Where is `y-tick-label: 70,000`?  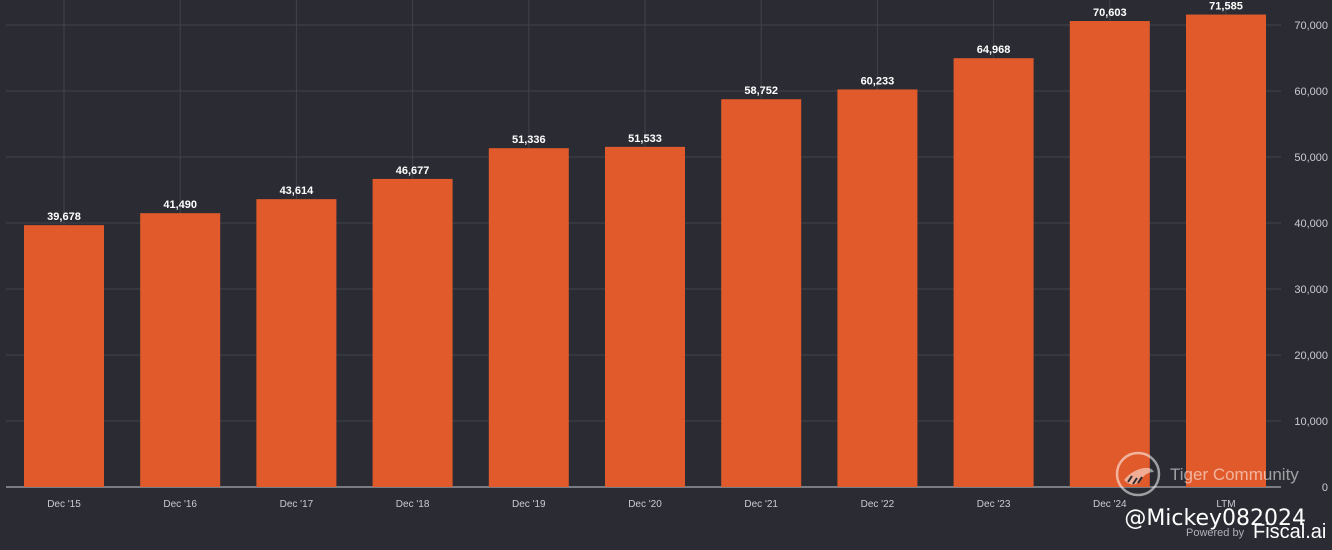 y-tick-label: 70,000 is located at coordinates (1311, 26).